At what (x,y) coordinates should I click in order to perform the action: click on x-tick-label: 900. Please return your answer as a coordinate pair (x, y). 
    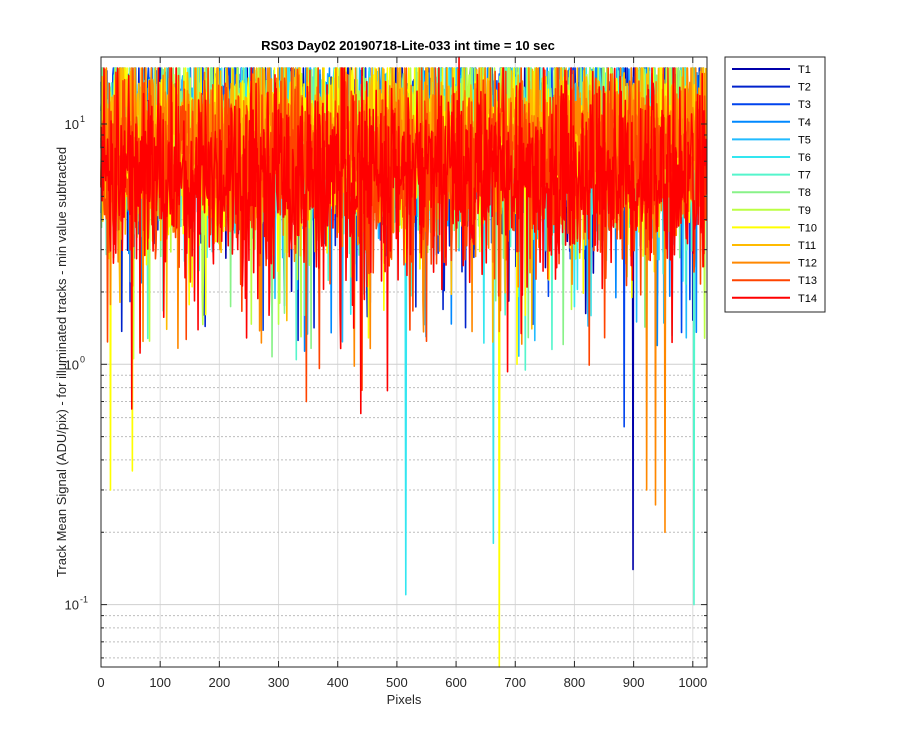
    Looking at the image, I should click on (634, 682).